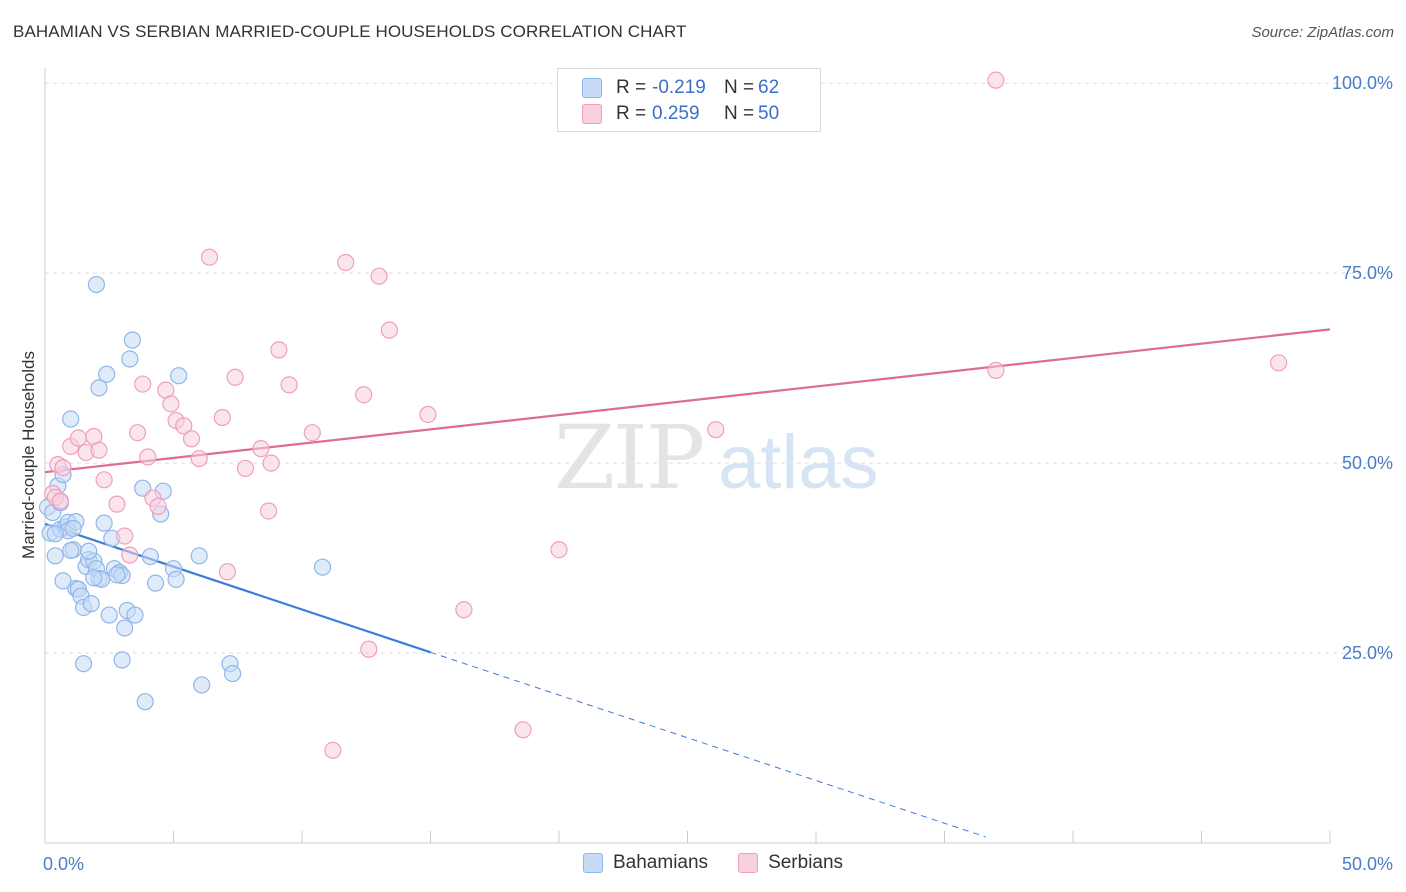 The height and width of the screenshot is (892, 1406). I want to click on y-axis-label: Married-couple Households, so click(28, 455).